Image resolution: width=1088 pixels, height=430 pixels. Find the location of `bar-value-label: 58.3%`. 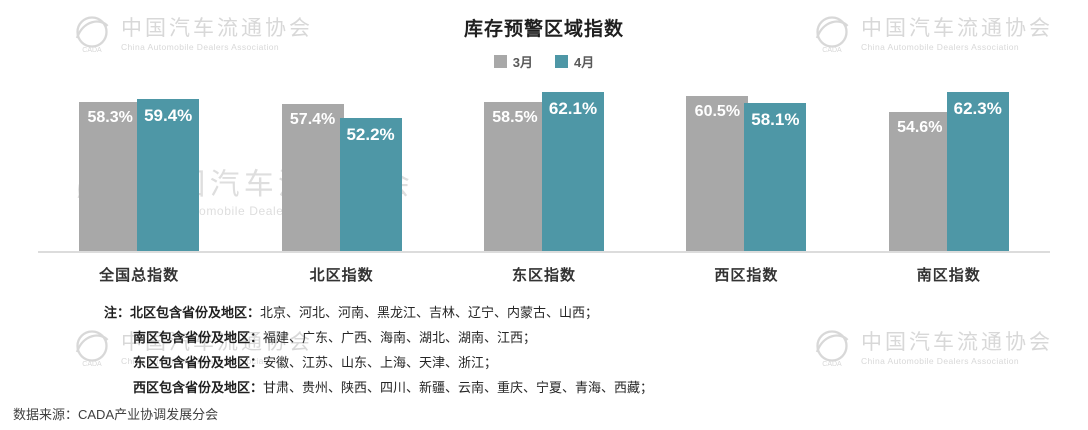

bar-value-label: 58.3% is located at coordinates (110, 117).